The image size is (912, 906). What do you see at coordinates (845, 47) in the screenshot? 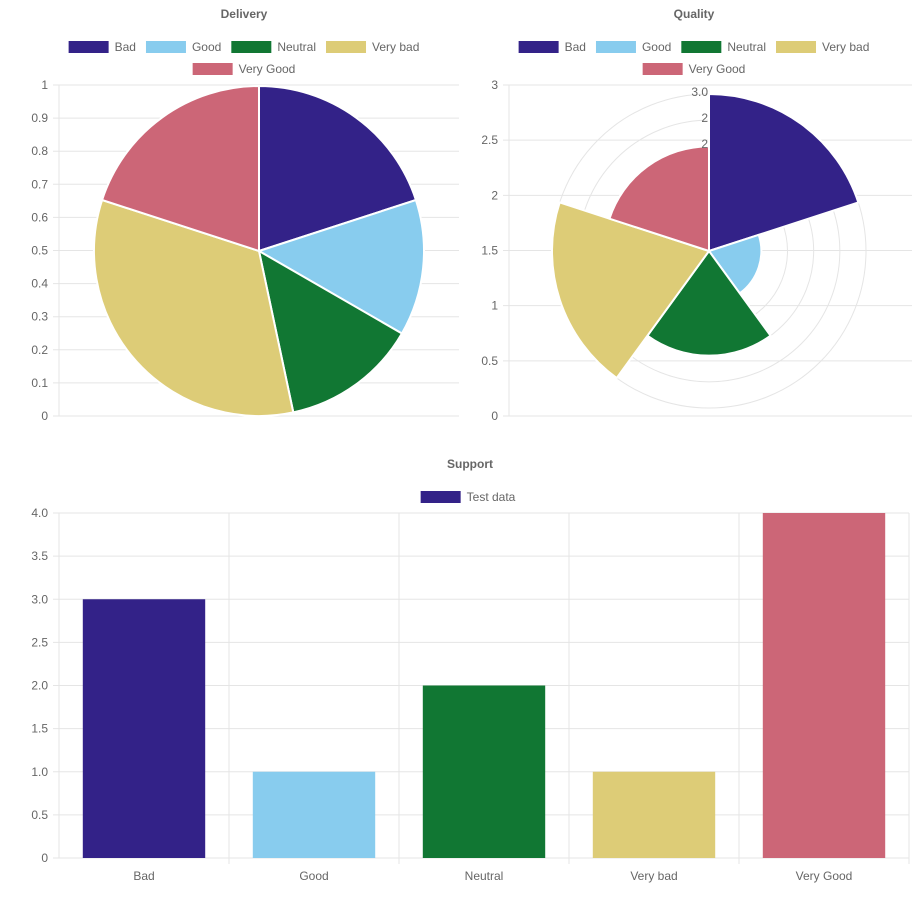
I see `quality-legend-label: Very bad` at bounding box center [845, 47].